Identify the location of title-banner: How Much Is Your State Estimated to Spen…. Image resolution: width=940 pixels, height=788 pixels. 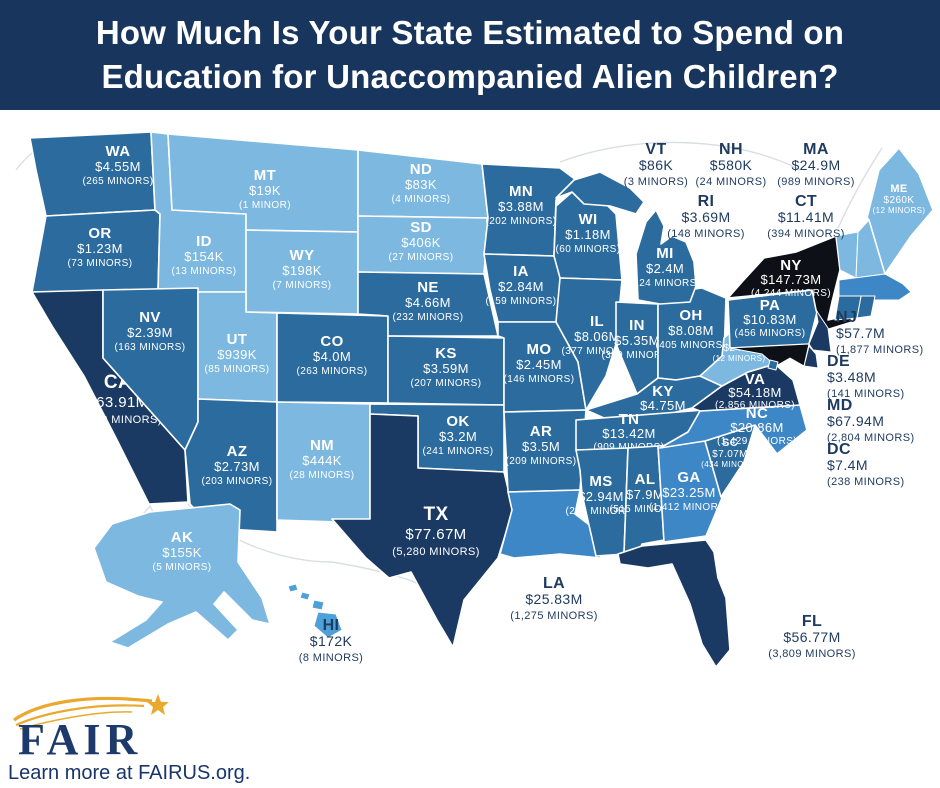
(470, 55).